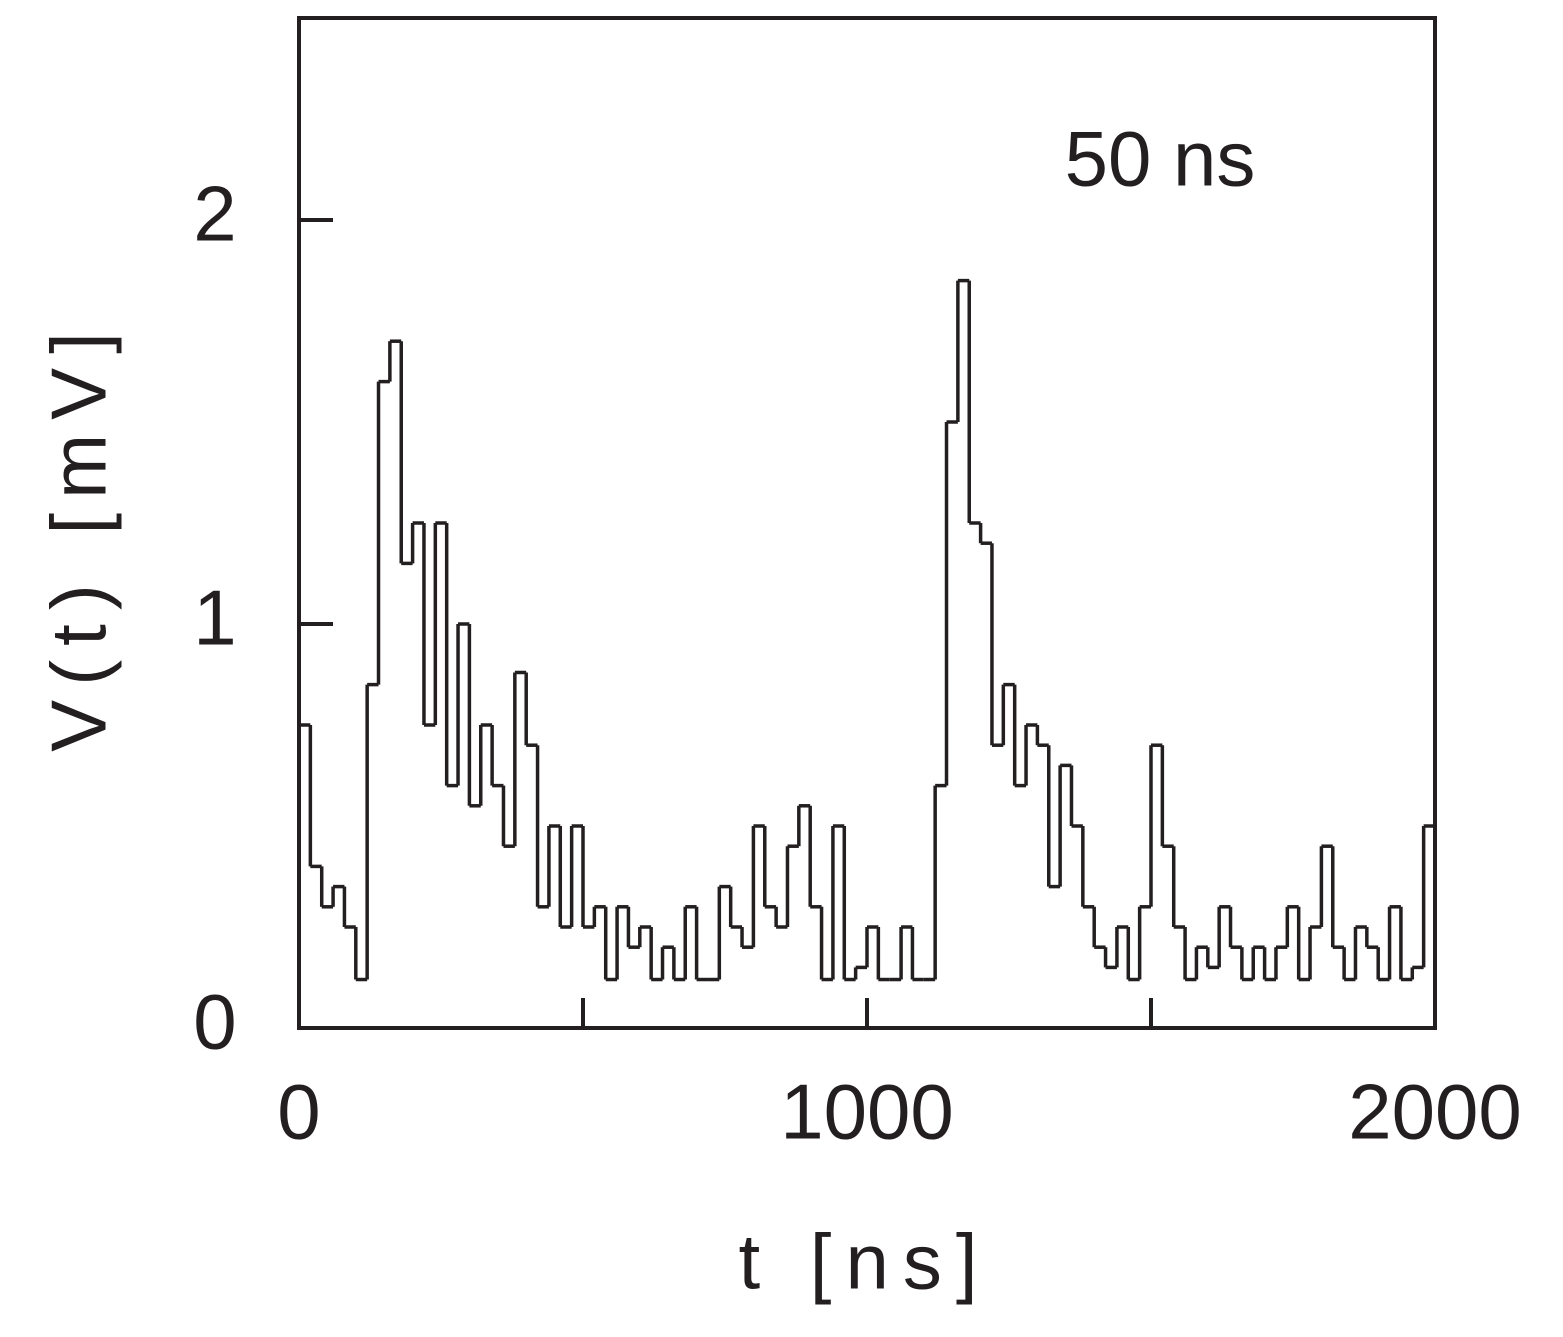  Describe the element at coordinates (1435, 1112) in the screenshot. I see `x-tick-label: 2000` at that location.